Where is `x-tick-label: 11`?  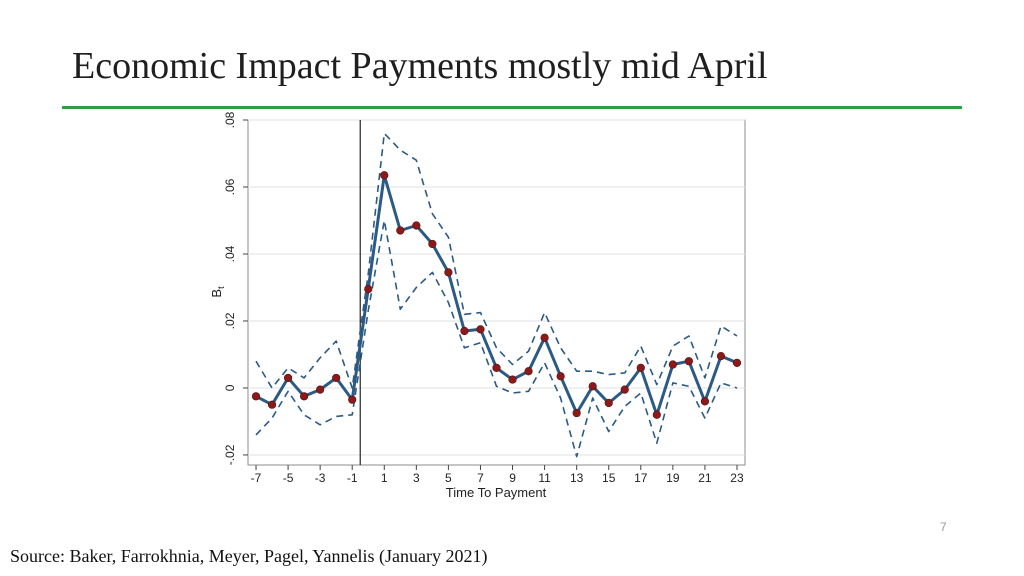 x-tick-label: 11 is located at coordinates (544, 478).